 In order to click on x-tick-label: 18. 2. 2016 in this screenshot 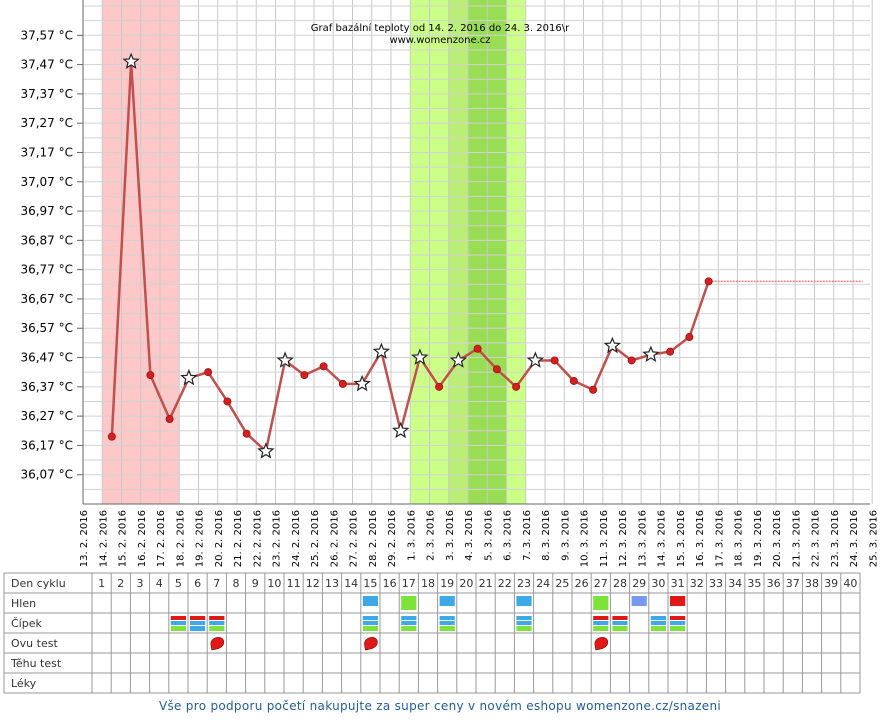, I will do `click(180, 538)`.